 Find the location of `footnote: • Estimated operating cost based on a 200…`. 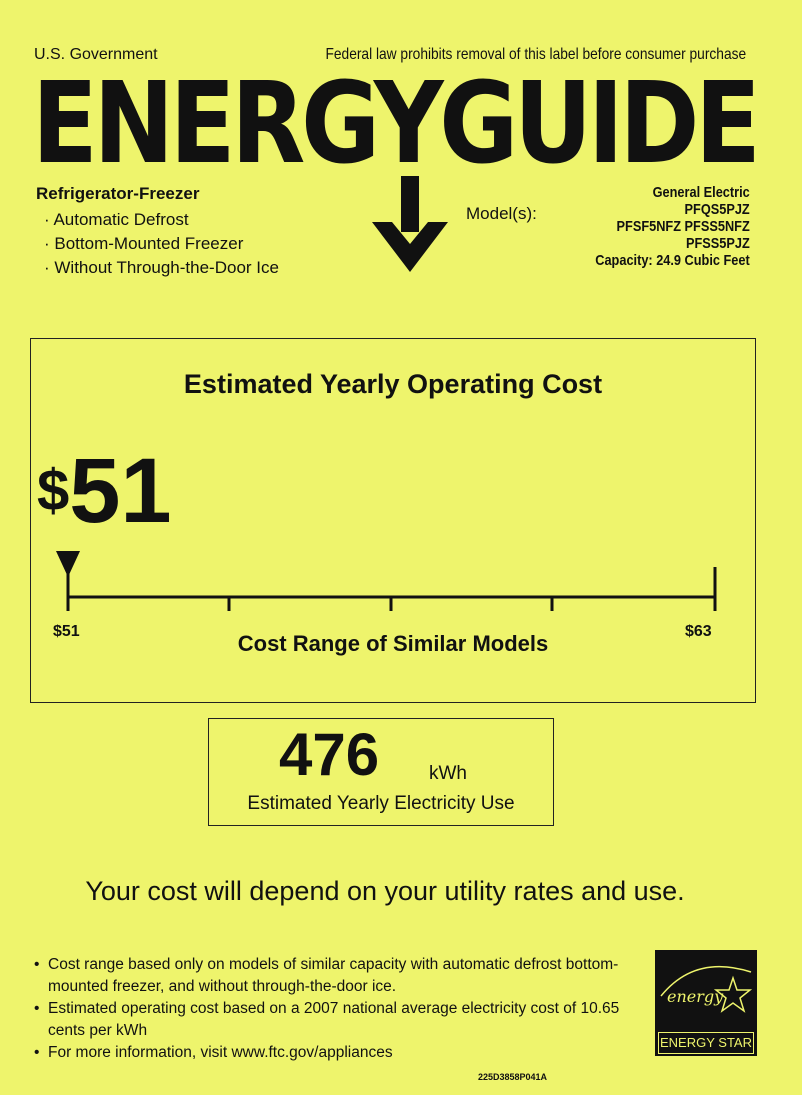

footnote: • Estimated operating cost based on a 200… is located at coordinates (327, 1019).